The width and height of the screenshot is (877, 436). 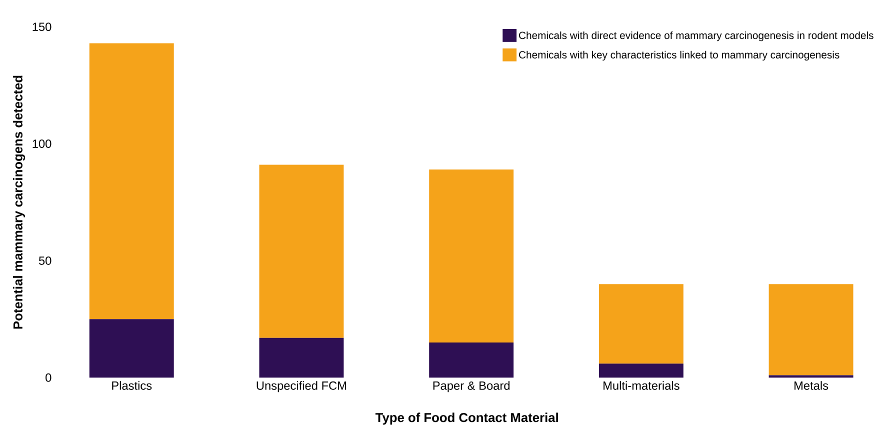 I want to click on y-tick-label: 50, so click(x=45, y=260).